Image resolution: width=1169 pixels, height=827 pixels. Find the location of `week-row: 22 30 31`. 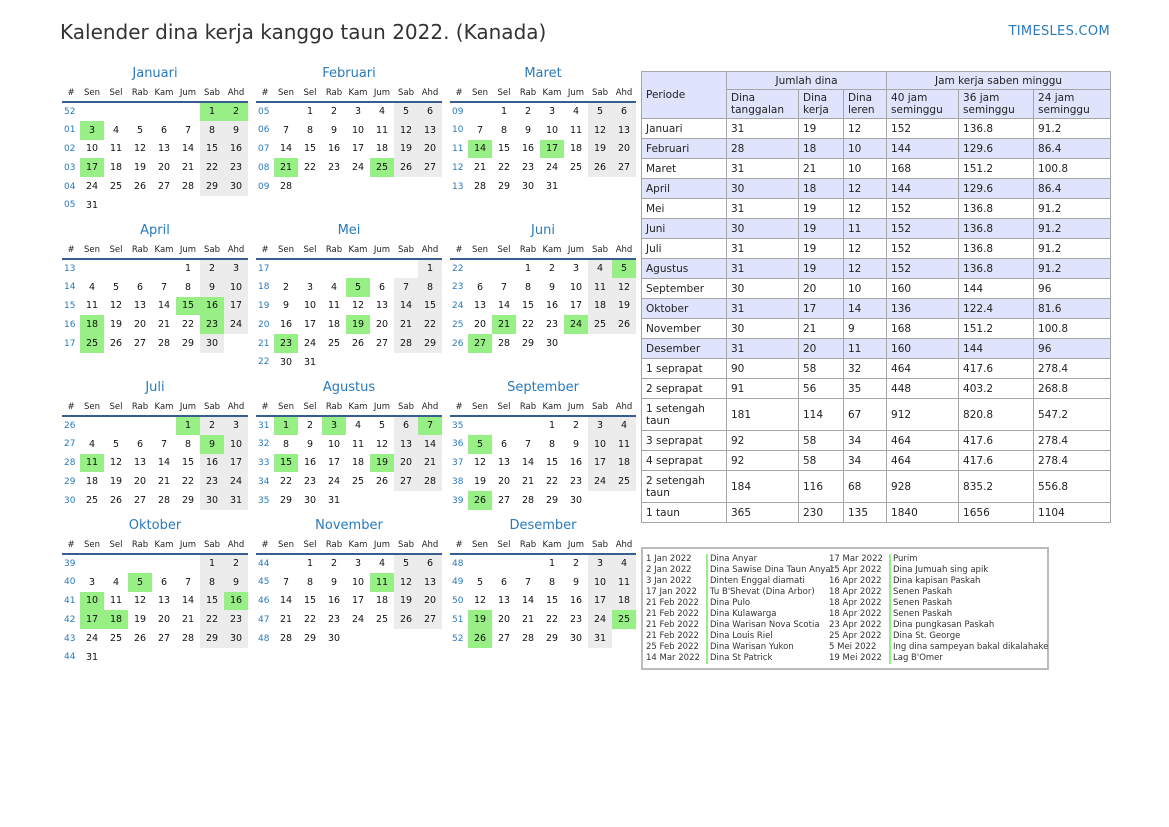

week-row: 22 30 31 is located at coordinates (349, 362).